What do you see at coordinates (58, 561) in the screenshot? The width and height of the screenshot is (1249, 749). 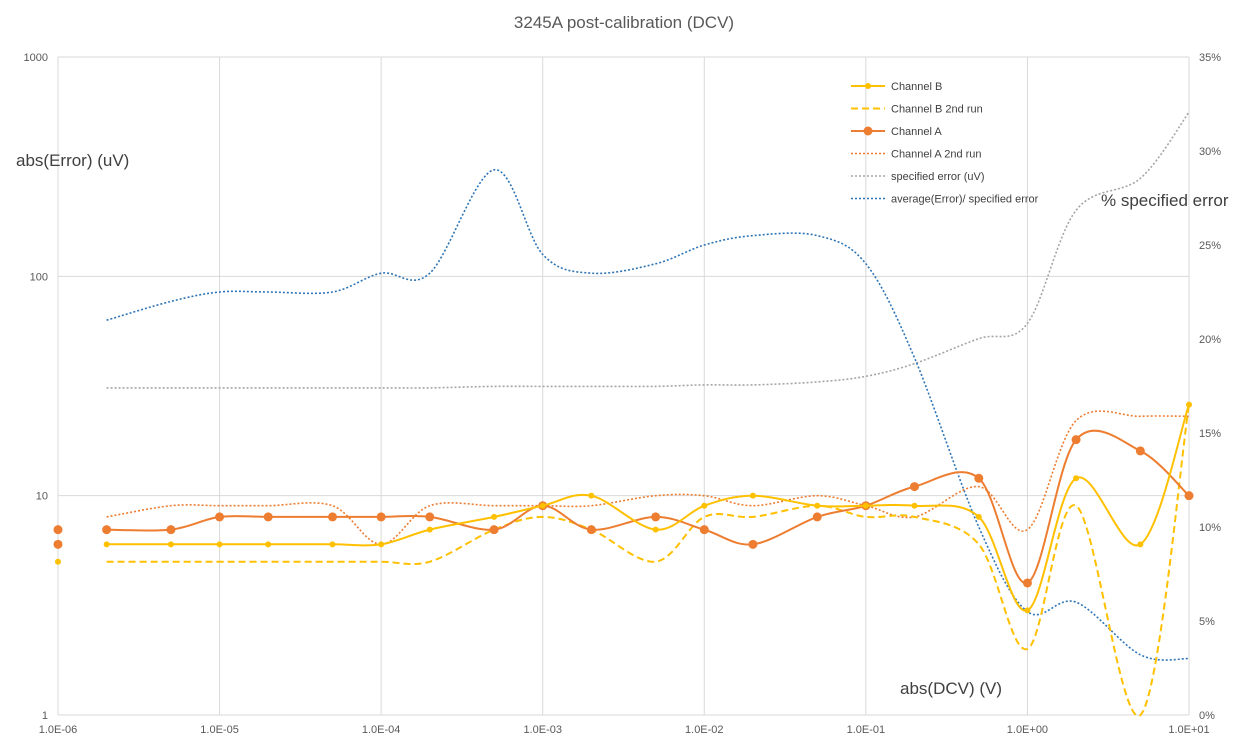 I see `extra-point-channel-b` at bounding box center [58, 561].